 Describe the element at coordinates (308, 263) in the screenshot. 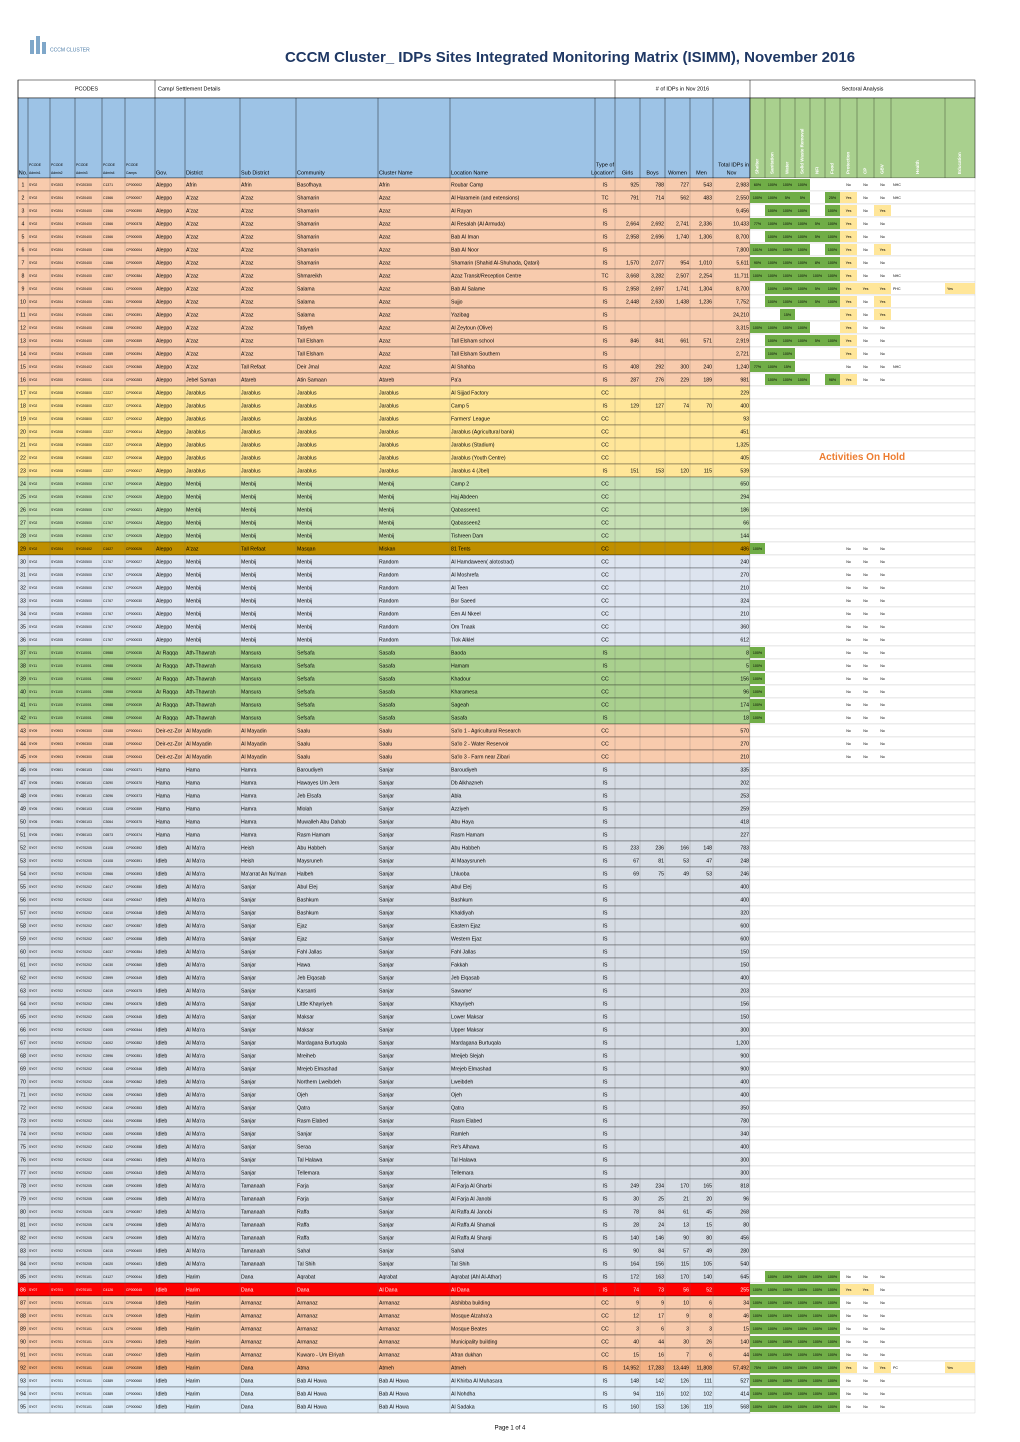

I see `cell-text: Shamarin` at that location.